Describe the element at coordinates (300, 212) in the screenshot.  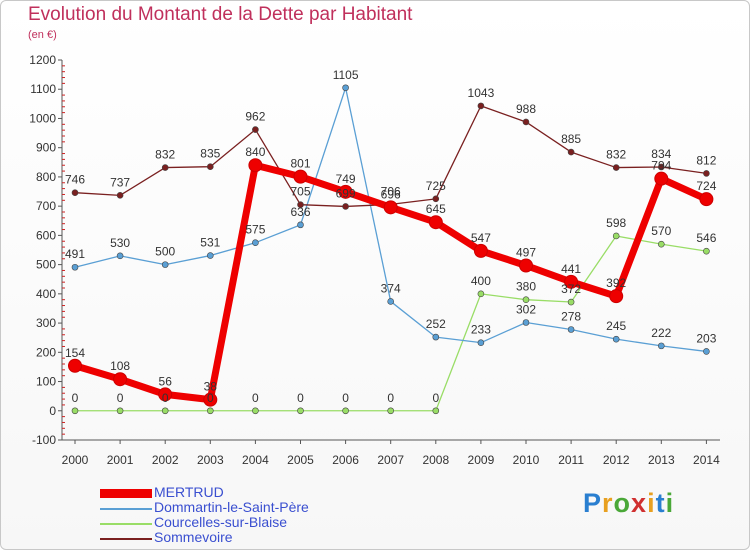
I see `data-label: 636` at that location.